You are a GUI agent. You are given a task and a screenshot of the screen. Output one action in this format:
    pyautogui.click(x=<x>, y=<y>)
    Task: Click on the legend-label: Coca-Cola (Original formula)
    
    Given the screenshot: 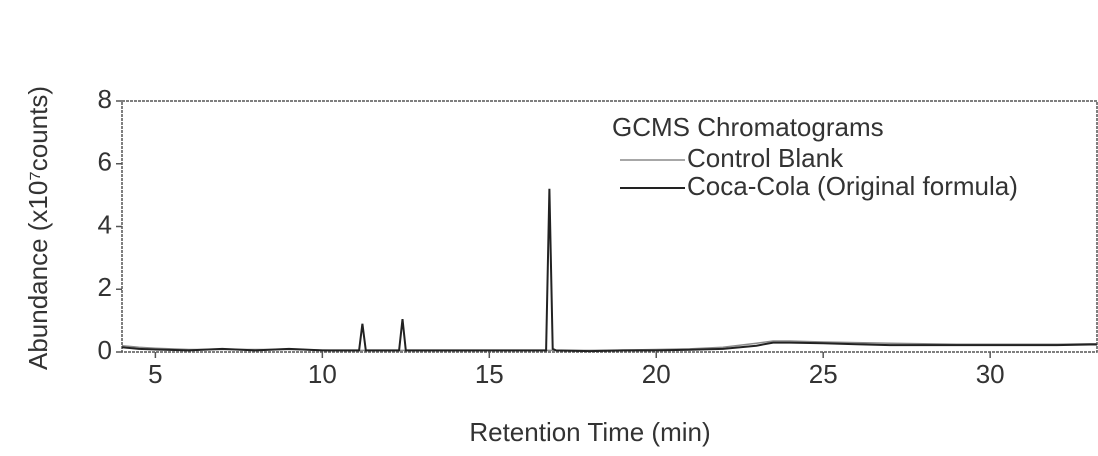 What is the action you would take?
    pyautogui.click(x=852, y=186)
    